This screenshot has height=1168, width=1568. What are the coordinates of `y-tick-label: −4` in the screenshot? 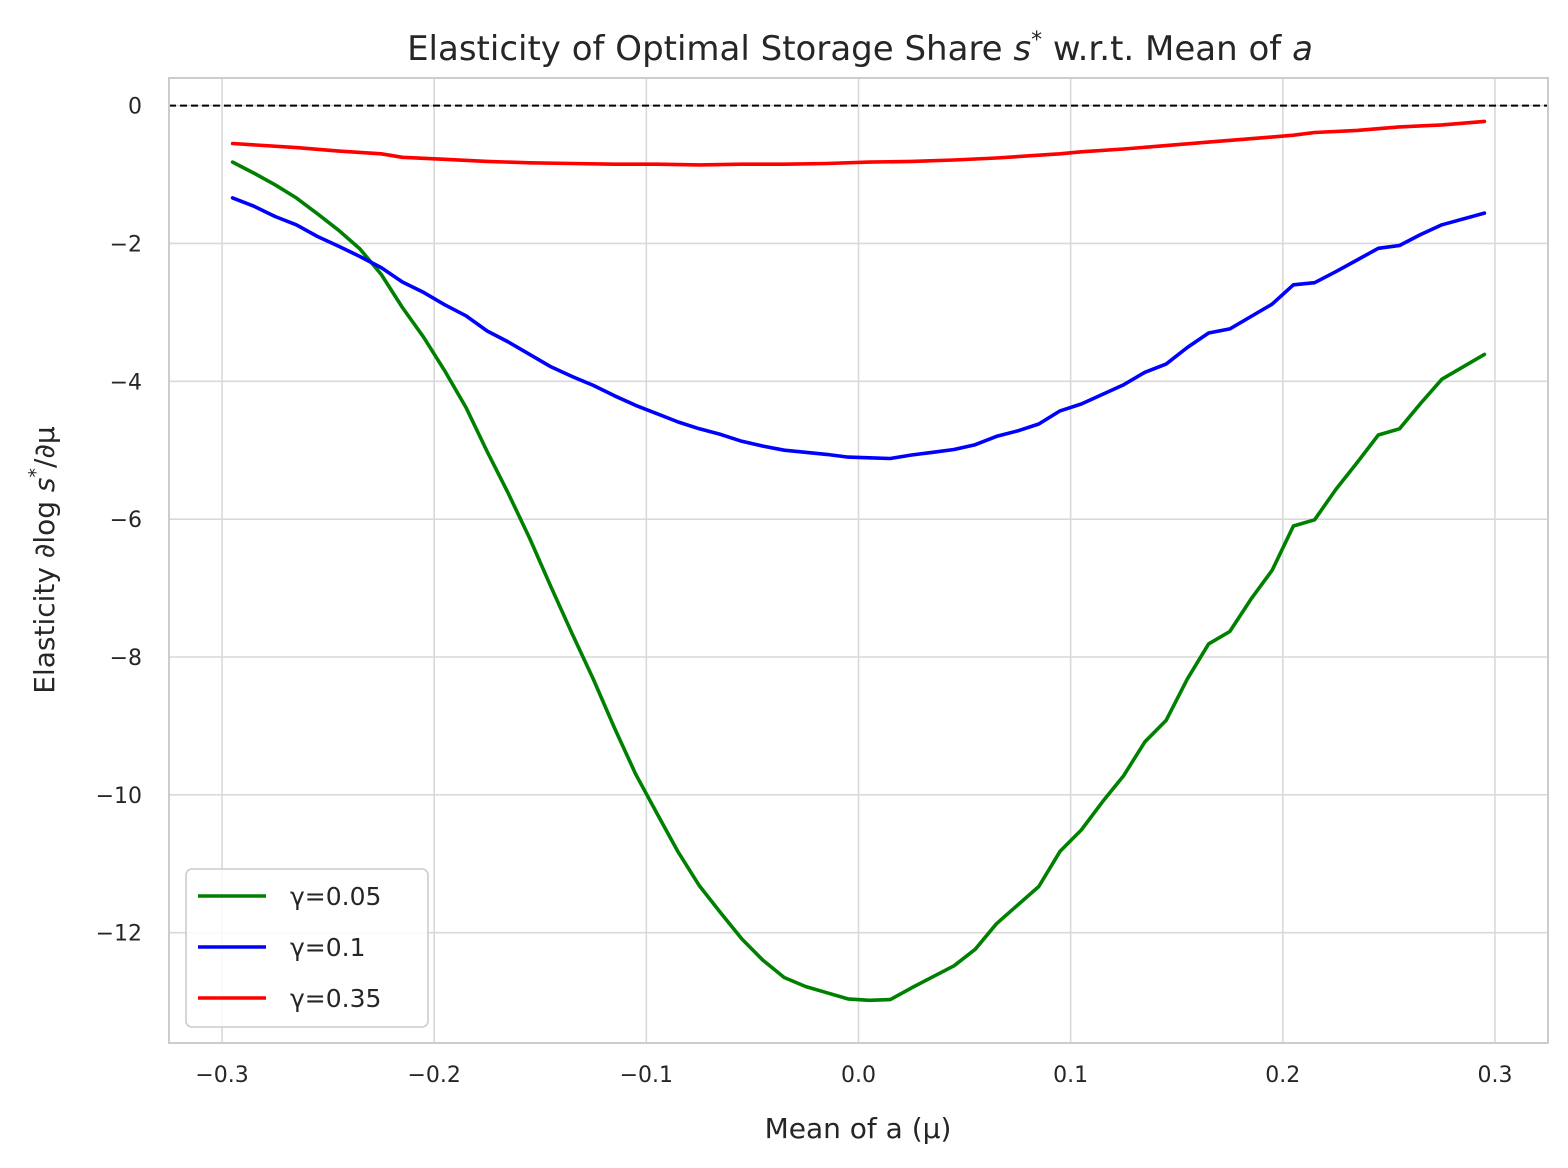 It's located at (126, 382).